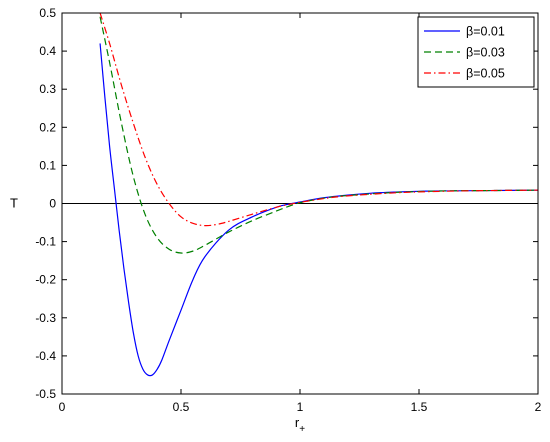  Describe the element at coordinates (47, 89) in the screenshot. I see `y-tick-label: 0.3` at that location.